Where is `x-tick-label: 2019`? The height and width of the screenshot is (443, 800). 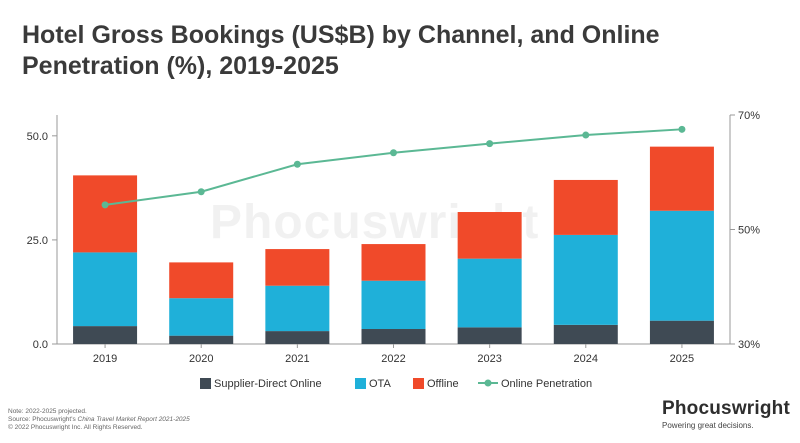 x-tick-label: 2019 is located at coordinates (105, 359).